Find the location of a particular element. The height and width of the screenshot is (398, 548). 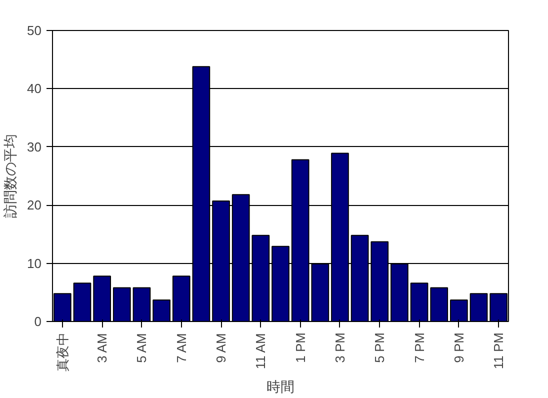

x-tick-label: 3 AM is located at coordinates (102, 348).